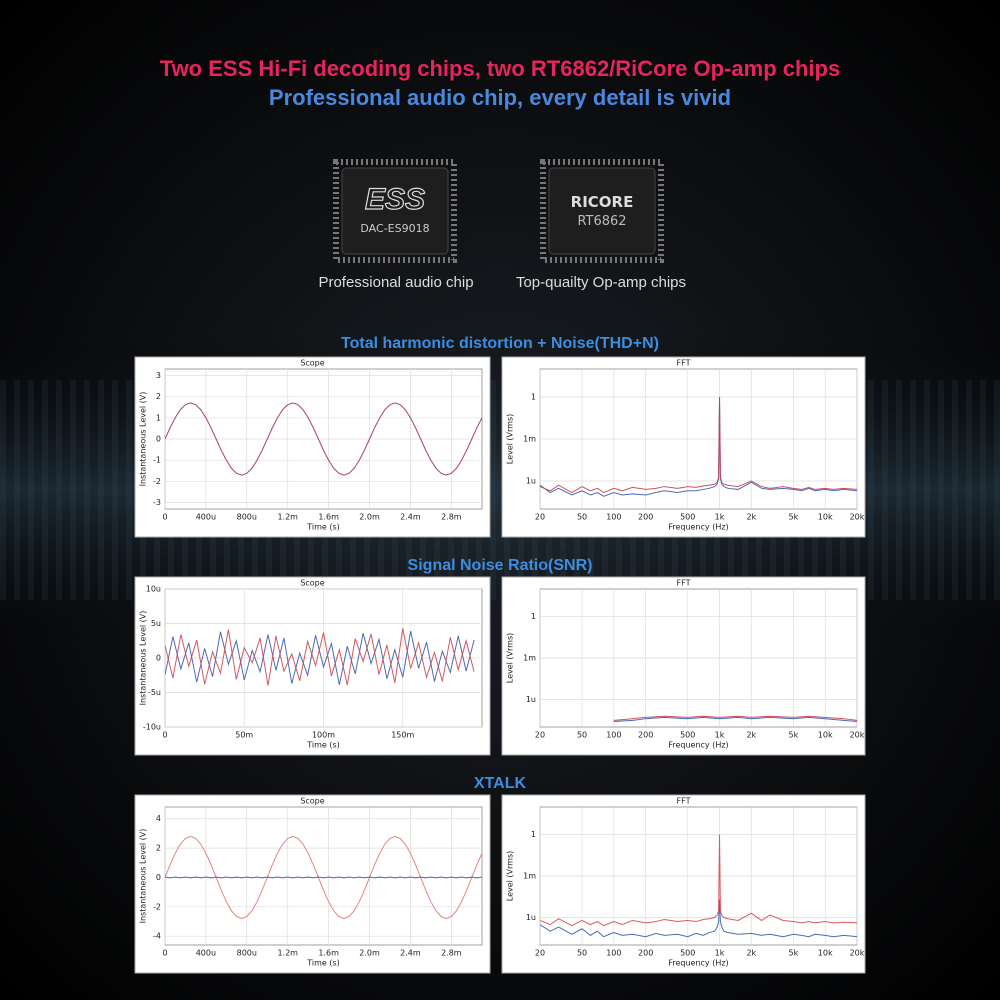 The height and width of the screenshot is (1000, 1000). I want to click on y-tick-label: 5u, so click(156, 623).